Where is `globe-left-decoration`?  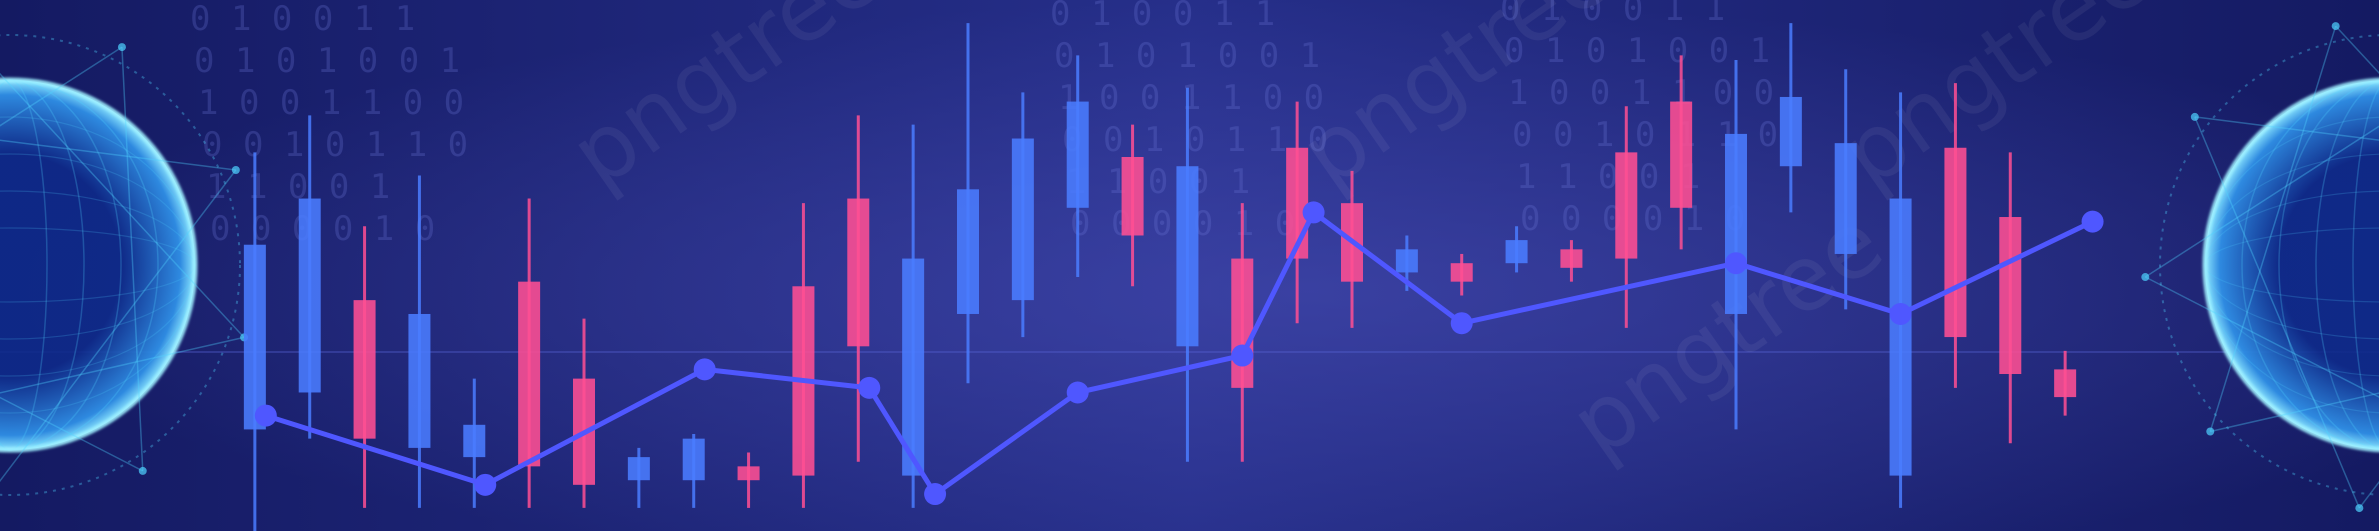
globe-left-decoration is located at coordinates (124, 265).